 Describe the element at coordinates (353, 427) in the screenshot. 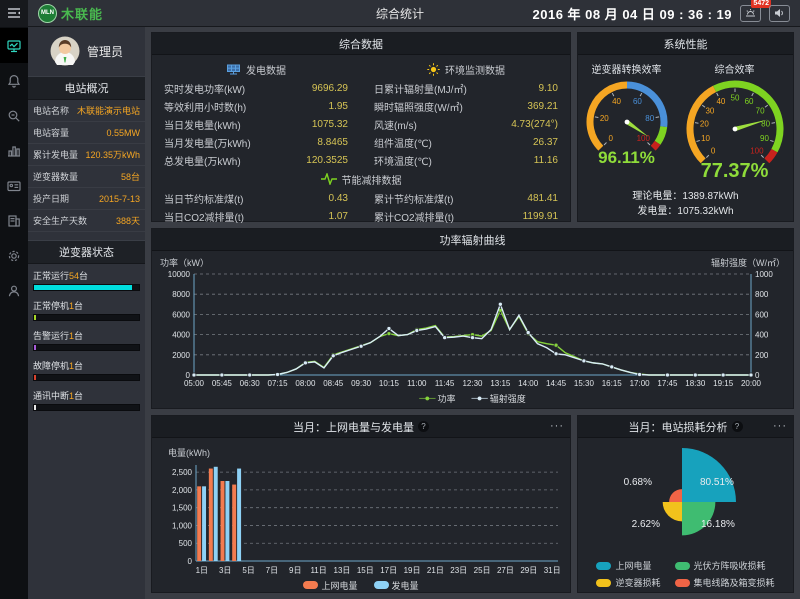

I see `monthly-energy-title: 当月：上网电量与发电量` at that location.